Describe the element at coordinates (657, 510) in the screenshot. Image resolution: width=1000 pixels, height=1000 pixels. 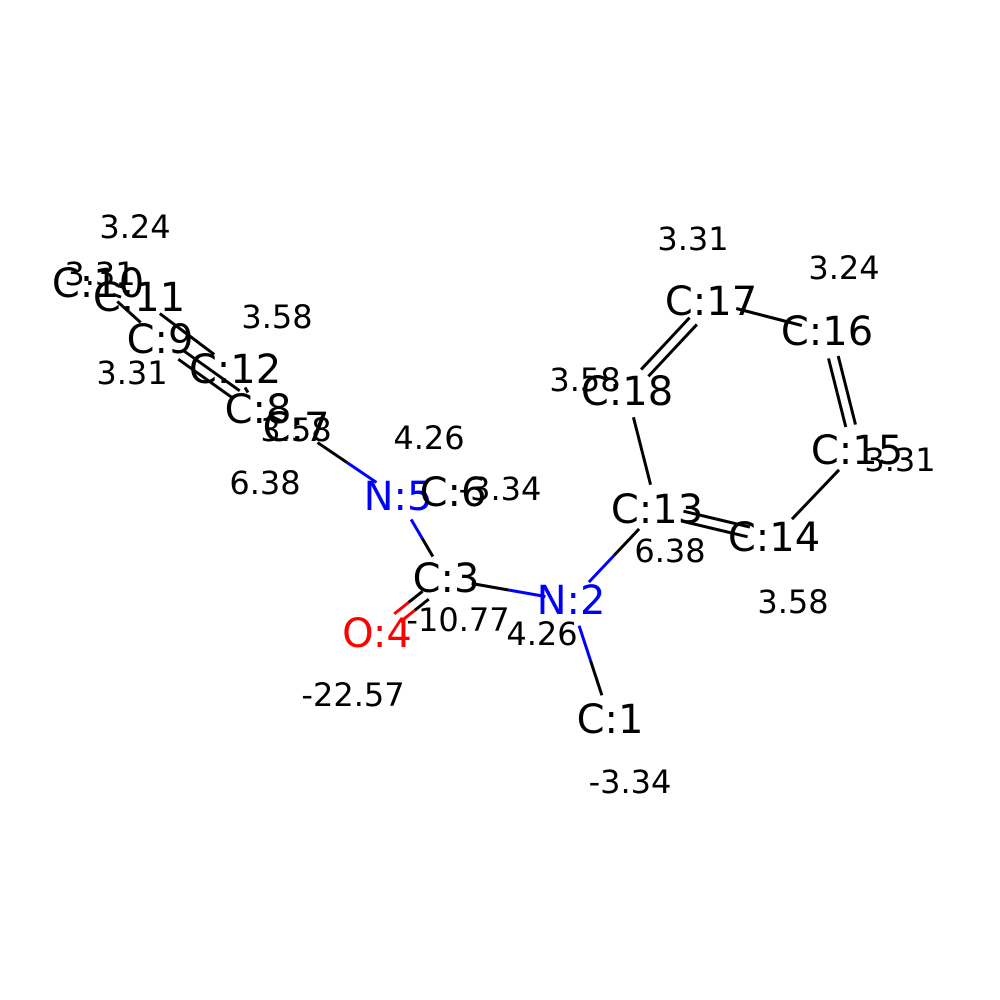
I see `atom-label-13: C:13` at that location.